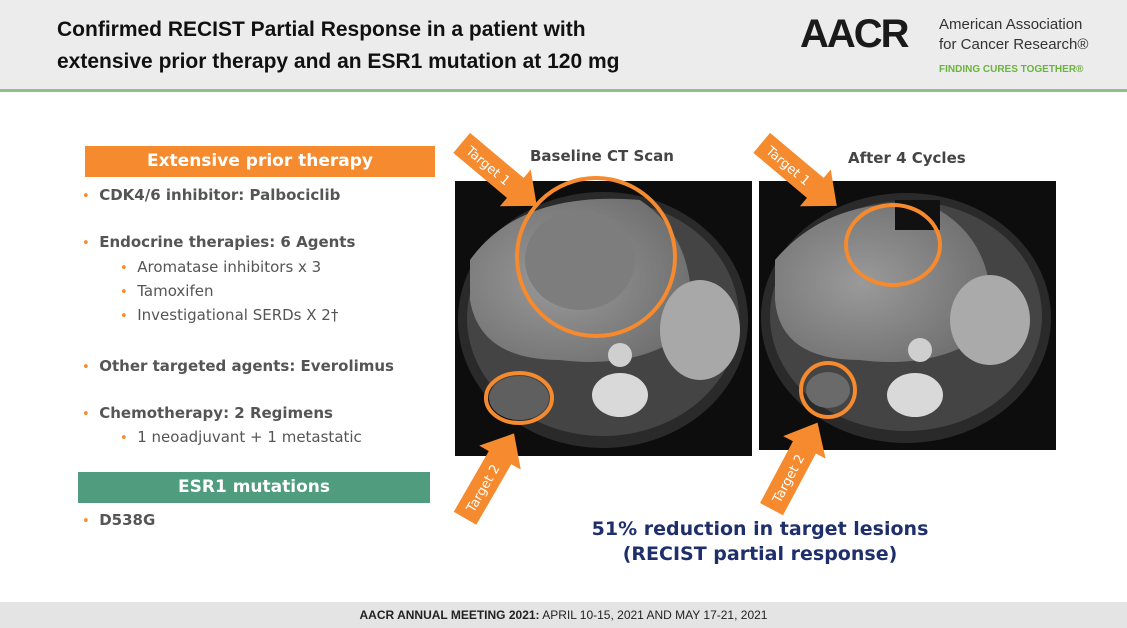 This screenshot has height=628, width=1127. What do you see at coordinates (246, 366) in the screenshot?
I see `item-text: Other targeted agents: Everolimus` at bounding box center [246, 366].